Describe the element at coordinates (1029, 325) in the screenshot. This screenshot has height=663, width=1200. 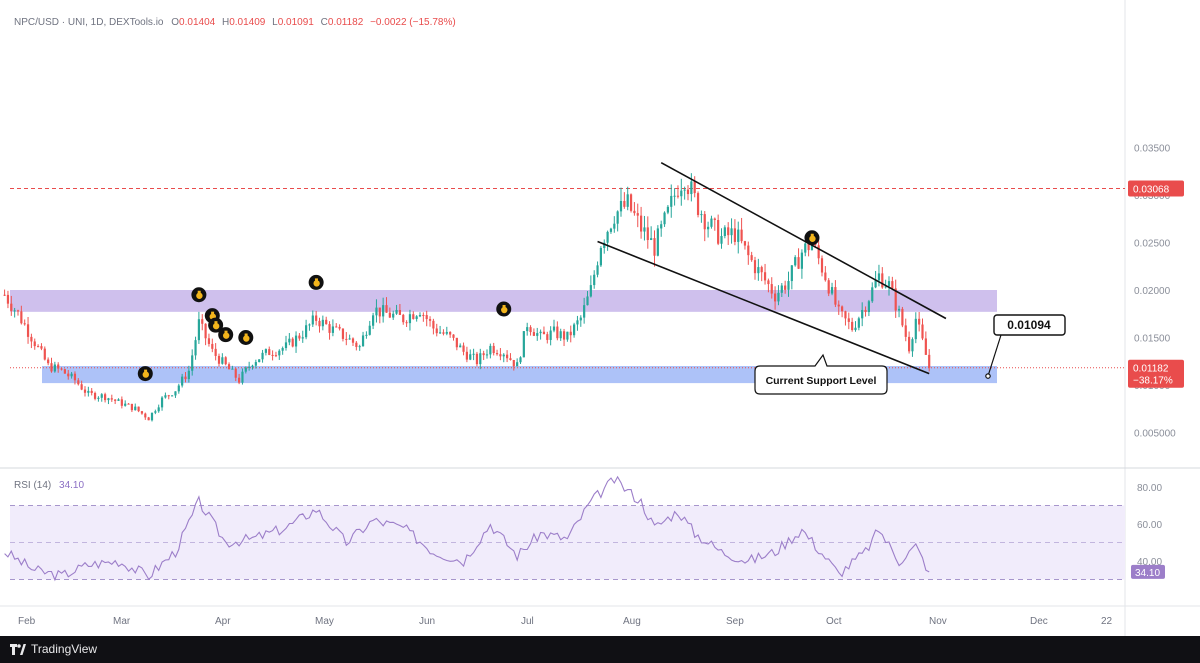
I see `support-price-label: 0.01094` at that location.